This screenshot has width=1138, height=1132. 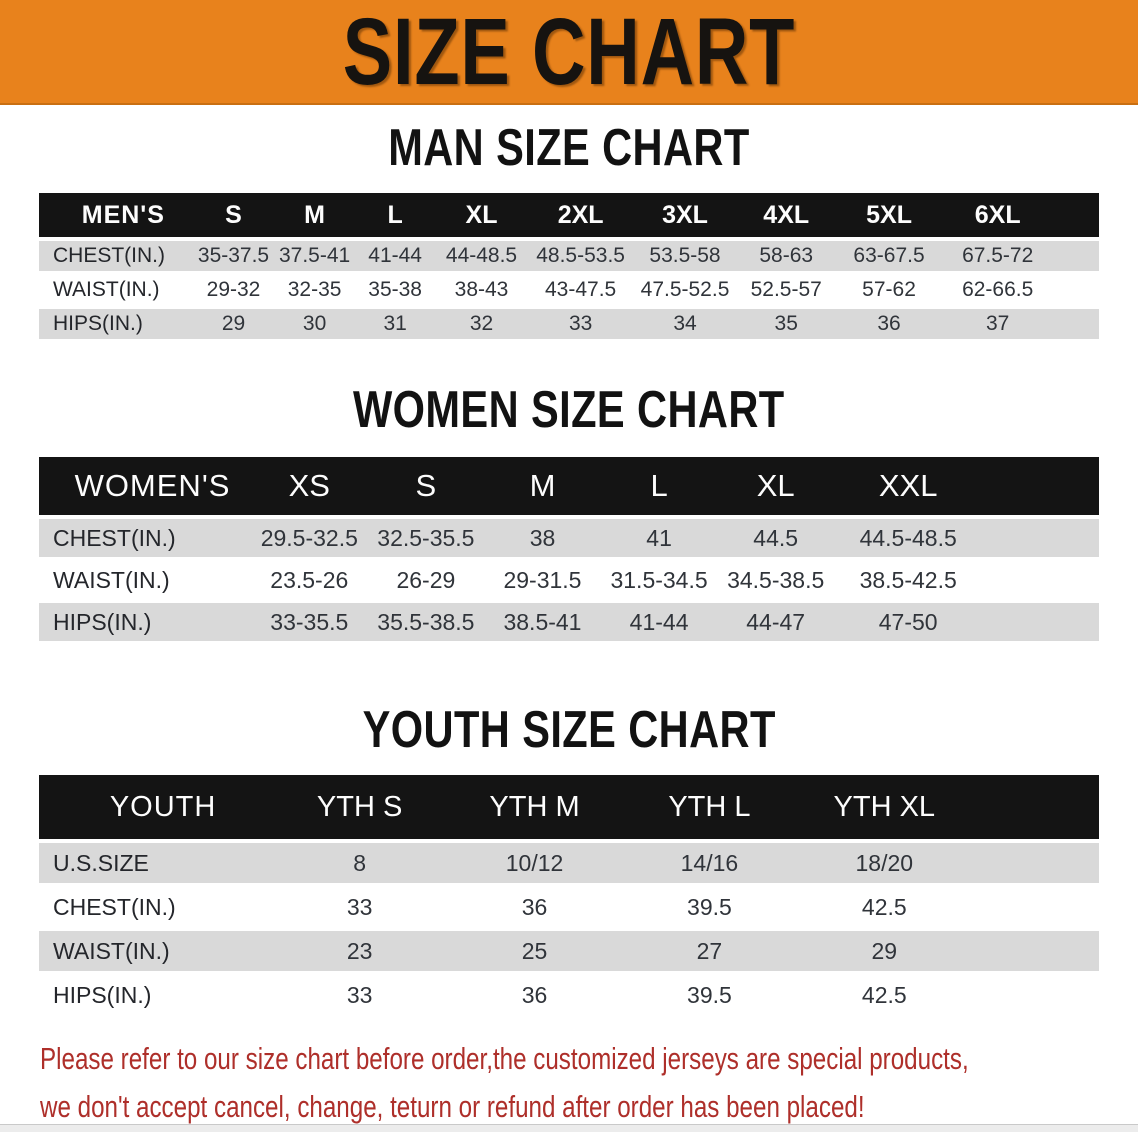 I want to click on women-section-heading-text: WOMEN SIZE CHART, so click(x=569, y=410).